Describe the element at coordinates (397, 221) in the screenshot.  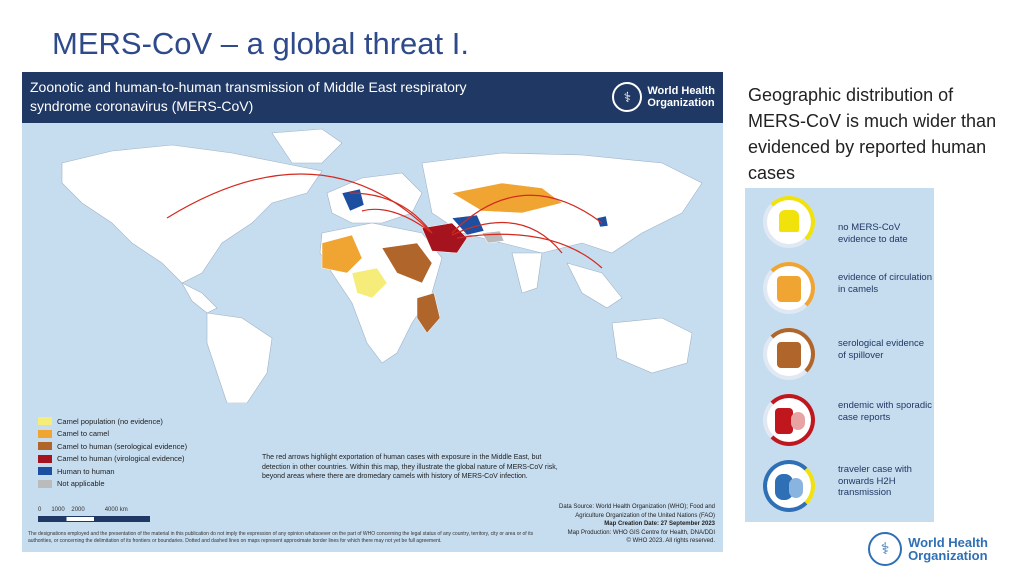
I see `arrow-to-france` at that location.